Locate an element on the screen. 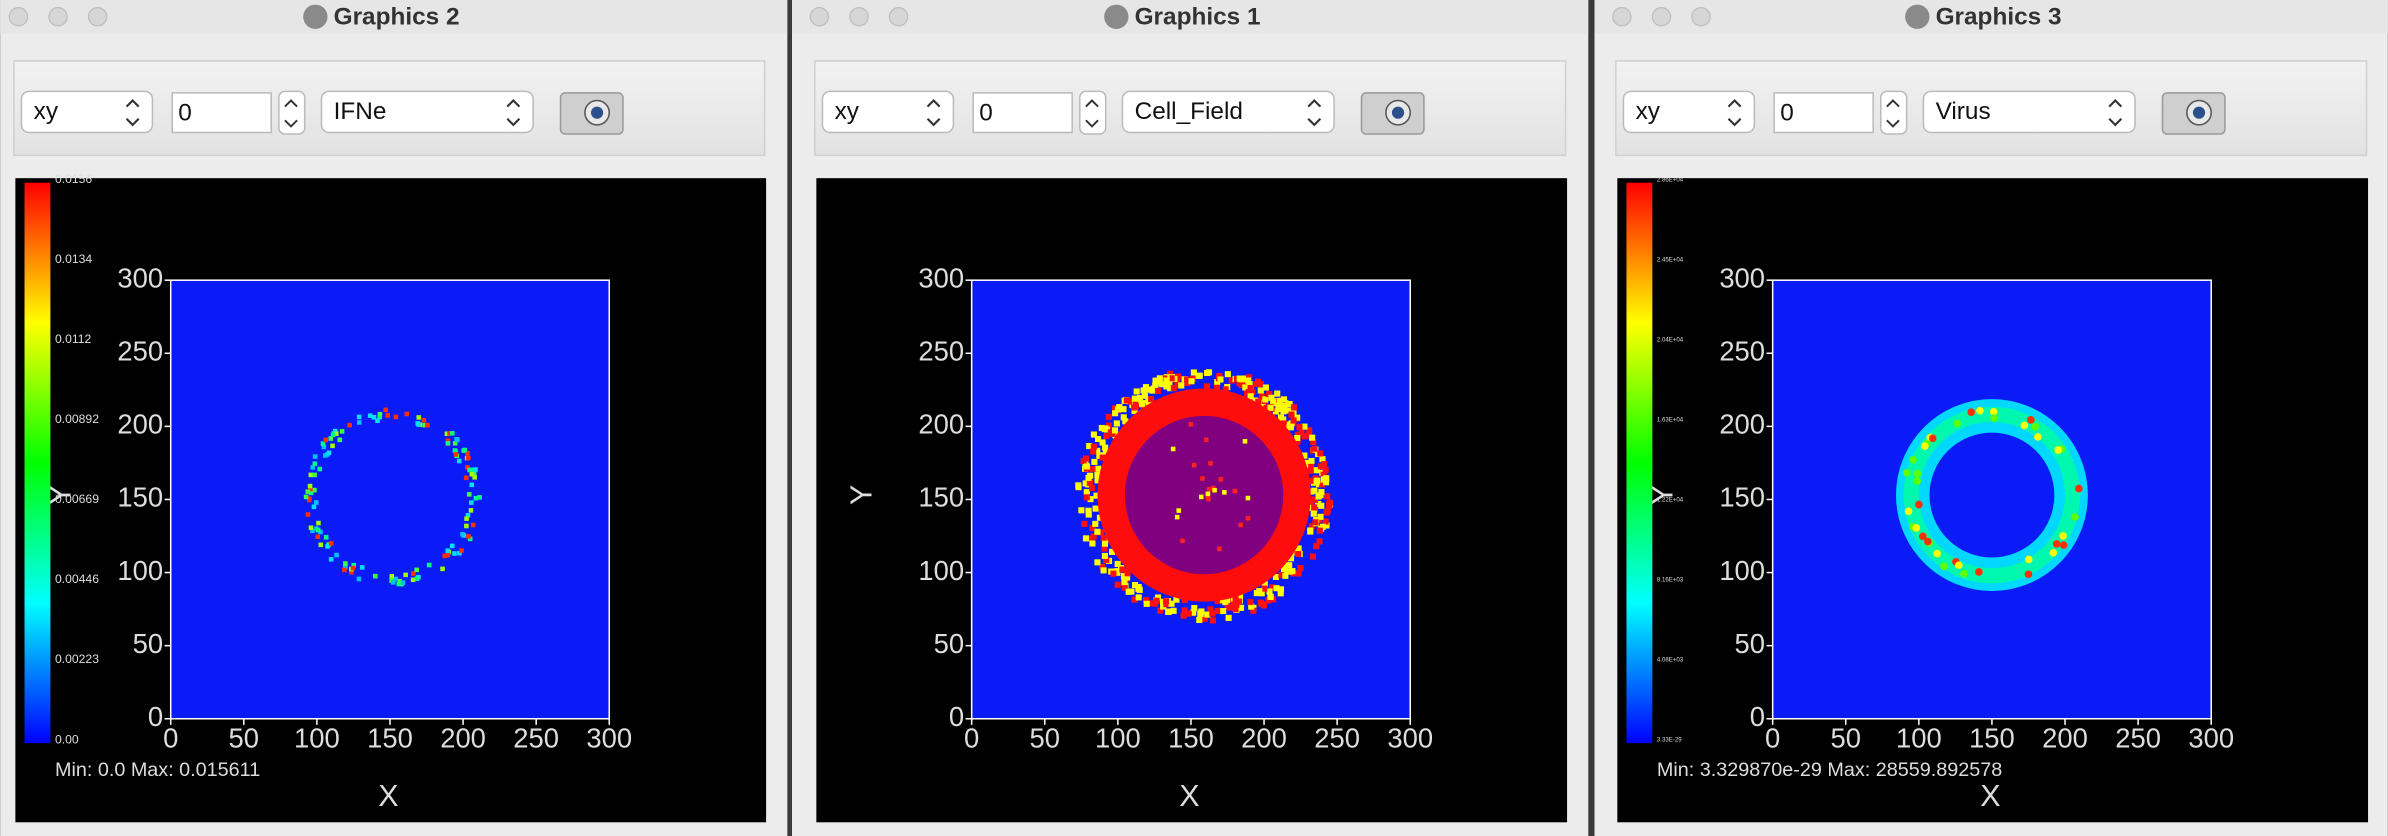 The height and width of the screenshot is (836, 2388). window-separator is located at coordinates (789, 418).